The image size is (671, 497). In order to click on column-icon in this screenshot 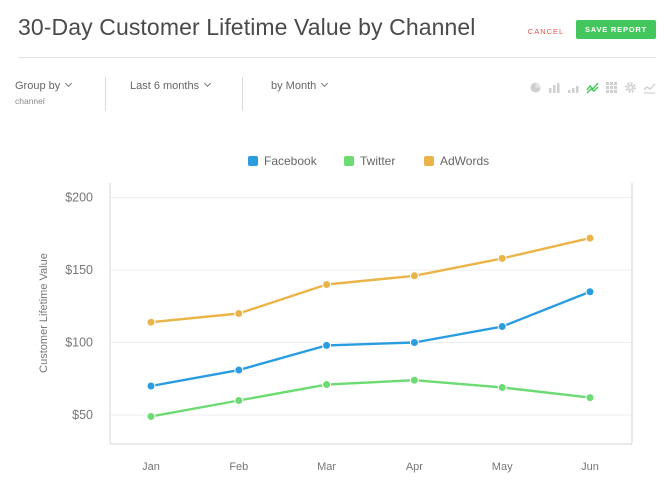, I will do `click(573, 87)`.